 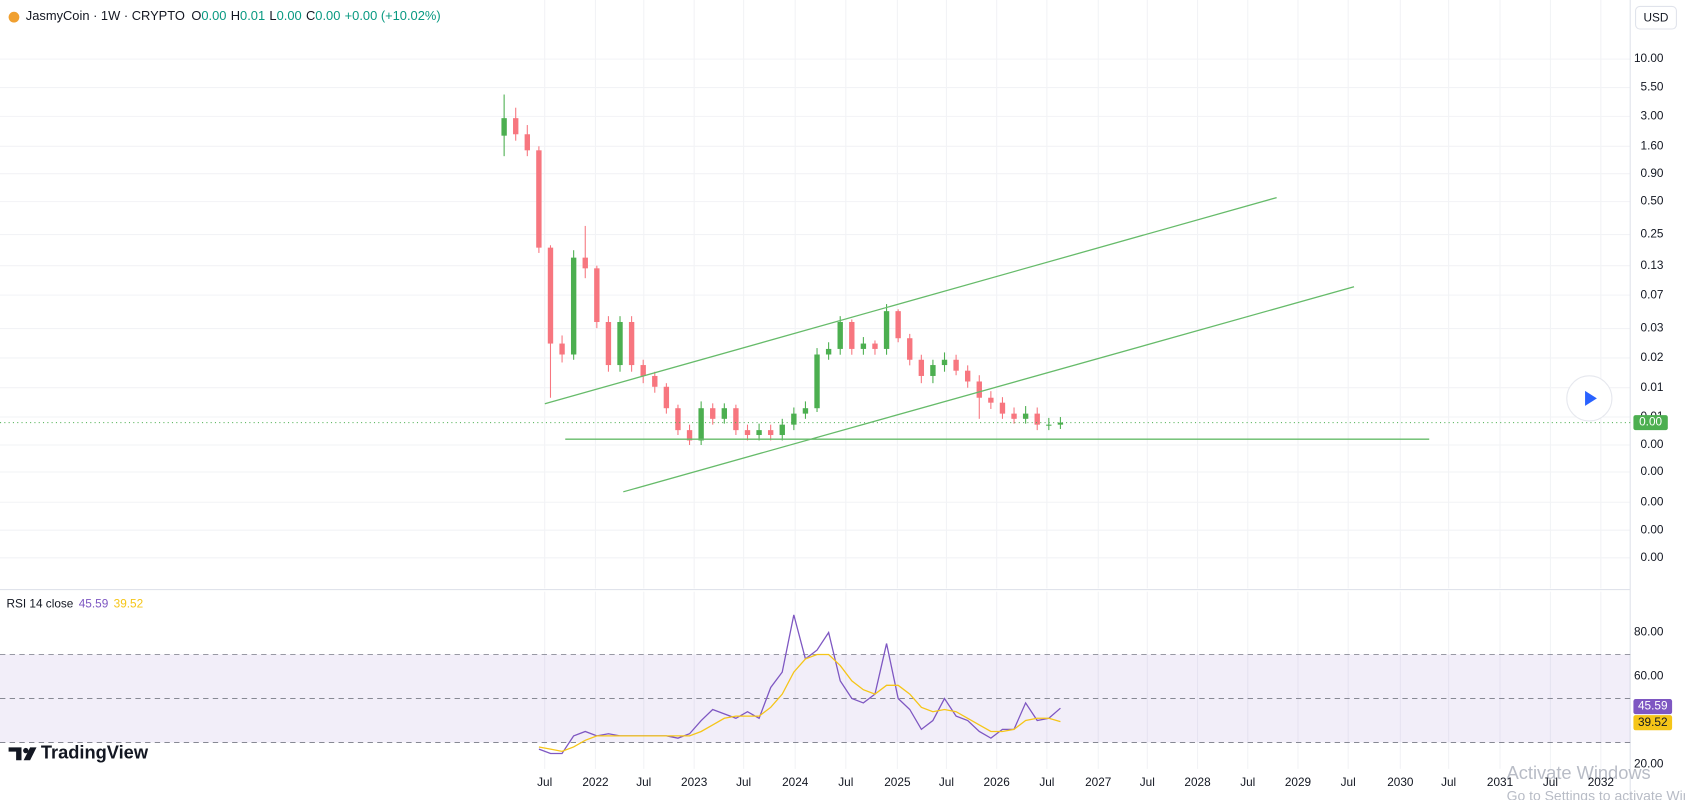 What do you see at coordinates (74, 604) in the screenshot?
I see `rsi-legend: RSI 14 close 45.59 39.52` at bounding box center [74, 604].